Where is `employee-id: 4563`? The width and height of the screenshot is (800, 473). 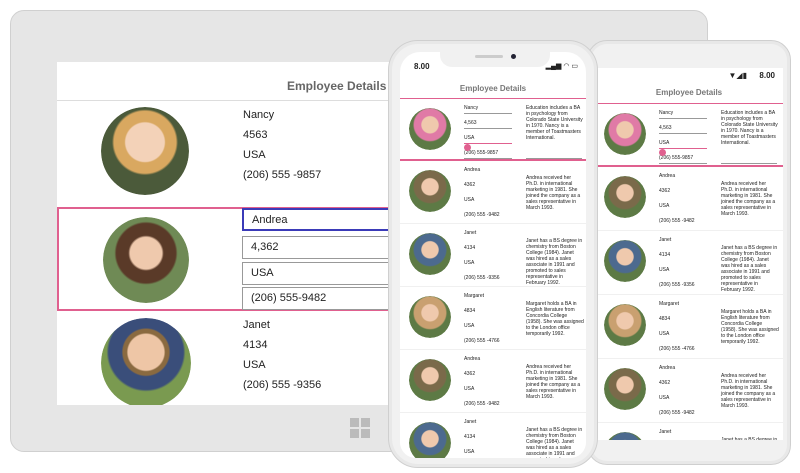
employee-id: 4563 is located at coordinates (255, 135).